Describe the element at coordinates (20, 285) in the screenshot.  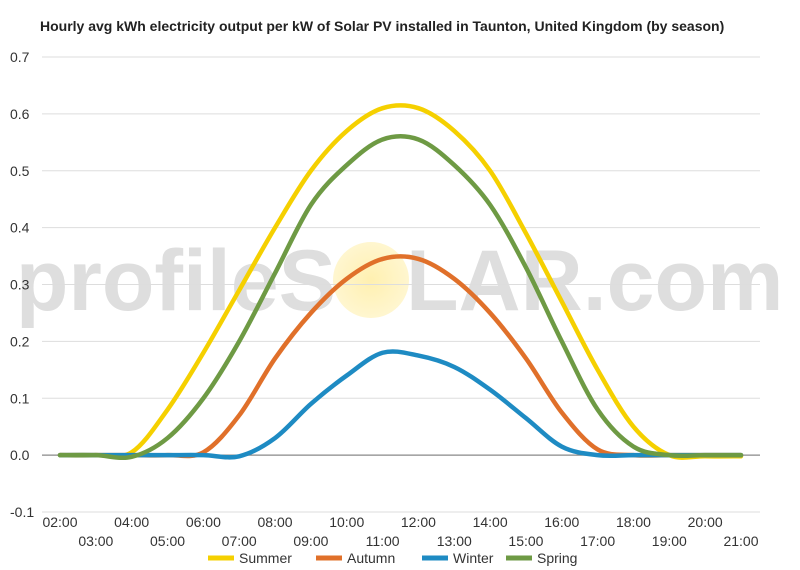
I see `y-tick-label: 0.3` at that location.